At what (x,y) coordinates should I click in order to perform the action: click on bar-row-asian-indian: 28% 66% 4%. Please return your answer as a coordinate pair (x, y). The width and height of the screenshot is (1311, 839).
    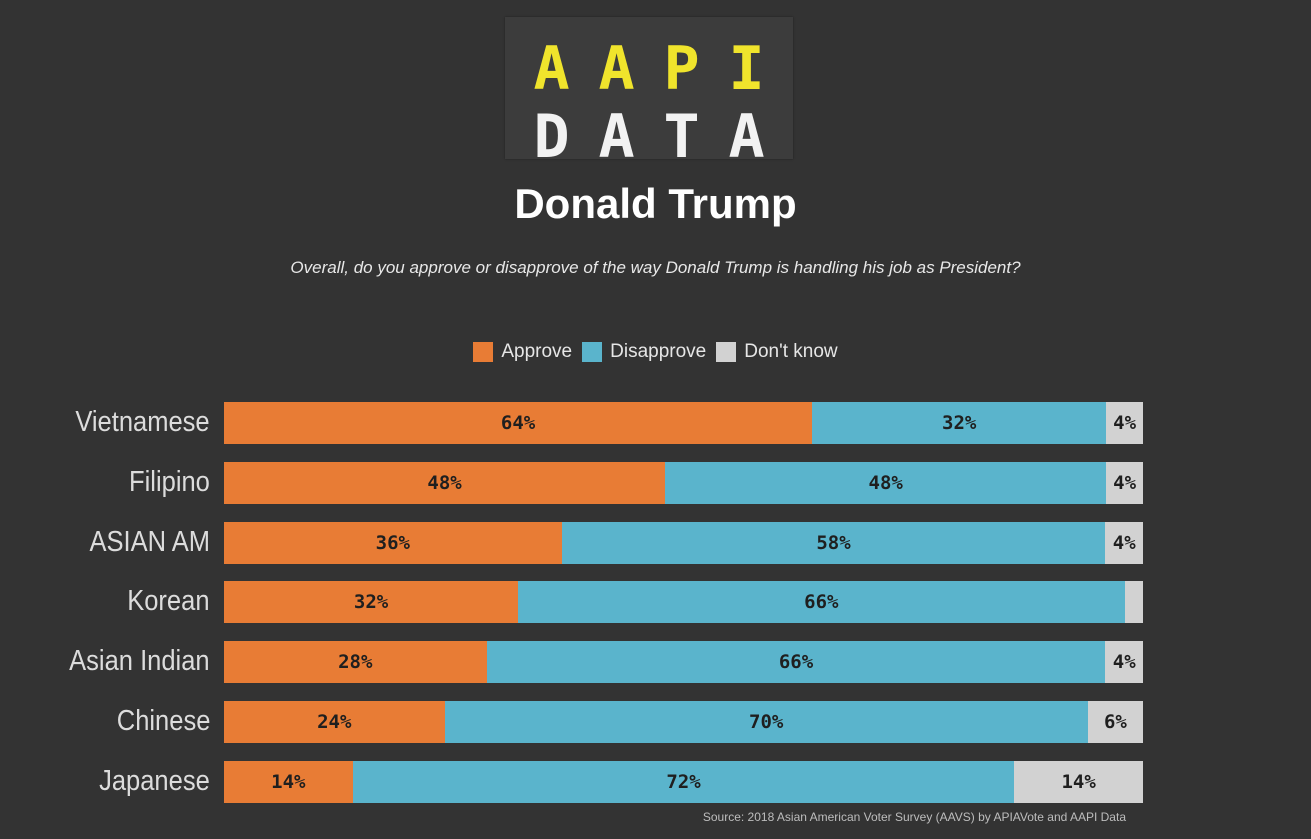
    Looking at the image, I should click on (683, 662).